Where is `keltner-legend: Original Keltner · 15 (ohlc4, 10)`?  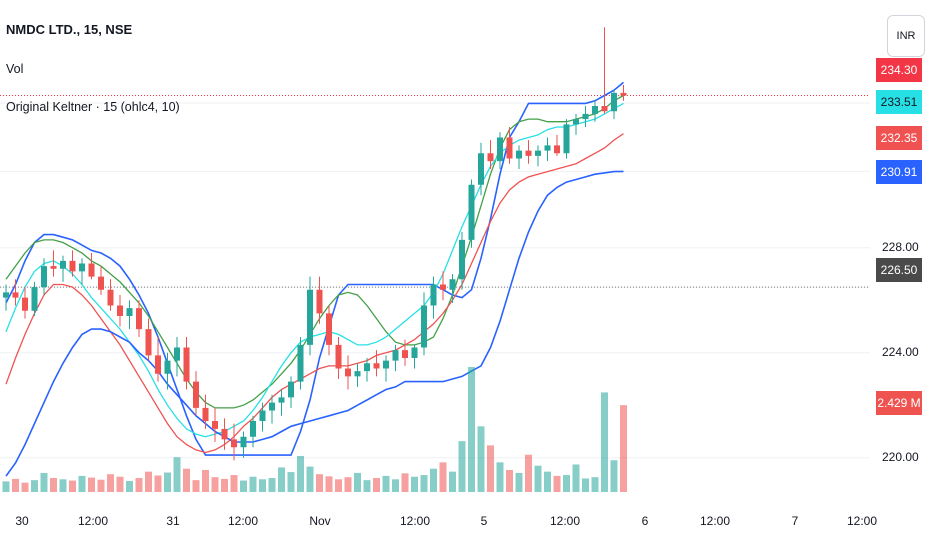 keltner-legend: Original Keltner · 15 (ohlc4, 10) is located at coordinates (93, 107).